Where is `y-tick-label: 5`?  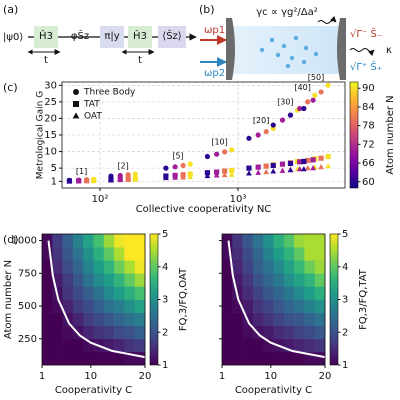 y-tick-label: 5 is located at coordinates (54, 168).